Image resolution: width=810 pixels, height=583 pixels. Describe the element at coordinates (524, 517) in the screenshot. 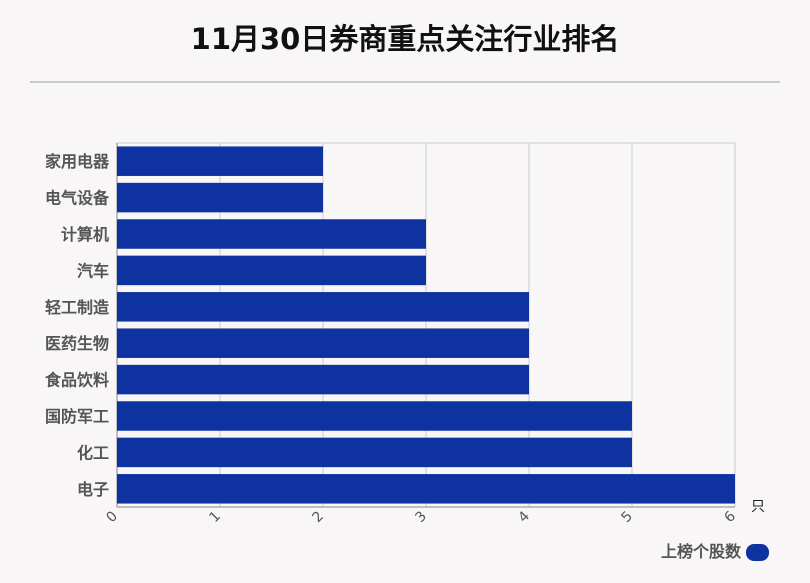

I see `x-tick-label-4: 4` at that location.